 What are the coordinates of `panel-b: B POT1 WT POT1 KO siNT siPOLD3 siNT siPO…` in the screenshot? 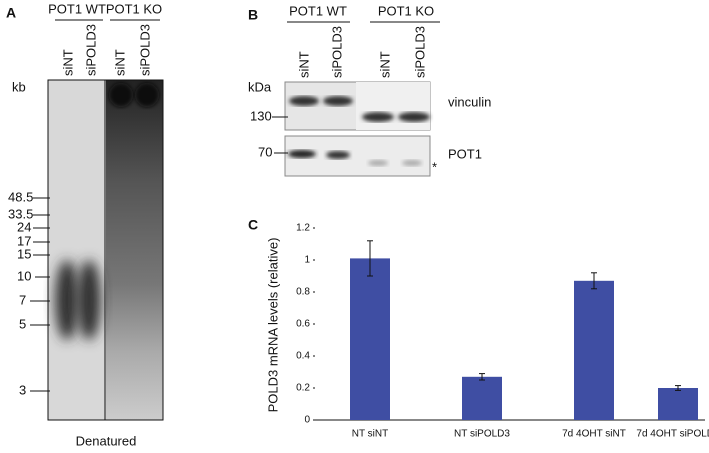 It's located at (369, 90).